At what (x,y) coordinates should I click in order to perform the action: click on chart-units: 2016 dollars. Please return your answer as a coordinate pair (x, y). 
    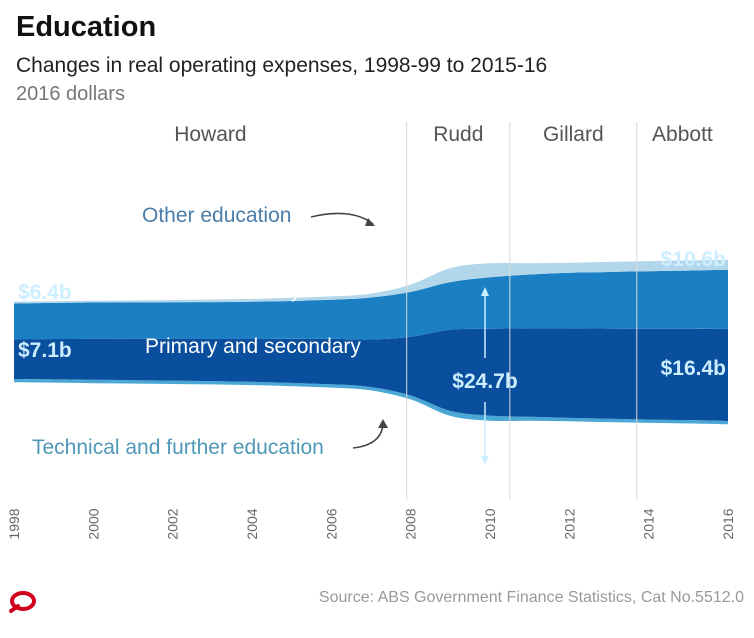
    Looking at the image, I should click on (70, 94).